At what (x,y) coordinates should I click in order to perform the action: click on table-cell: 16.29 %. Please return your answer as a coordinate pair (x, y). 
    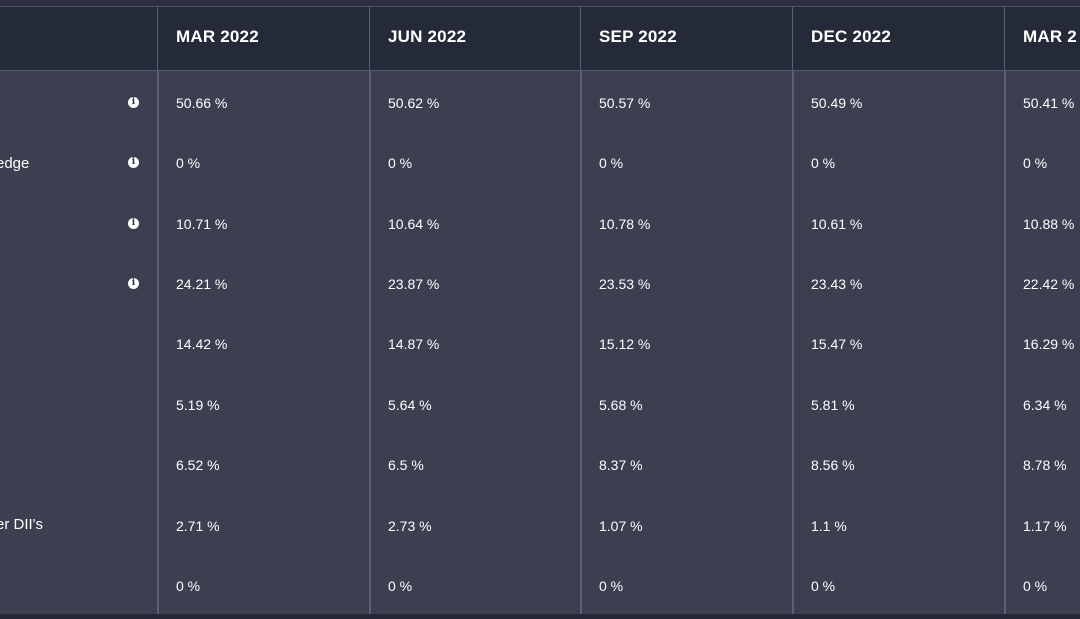
    Looking at the image, I should click on (1049, 344).